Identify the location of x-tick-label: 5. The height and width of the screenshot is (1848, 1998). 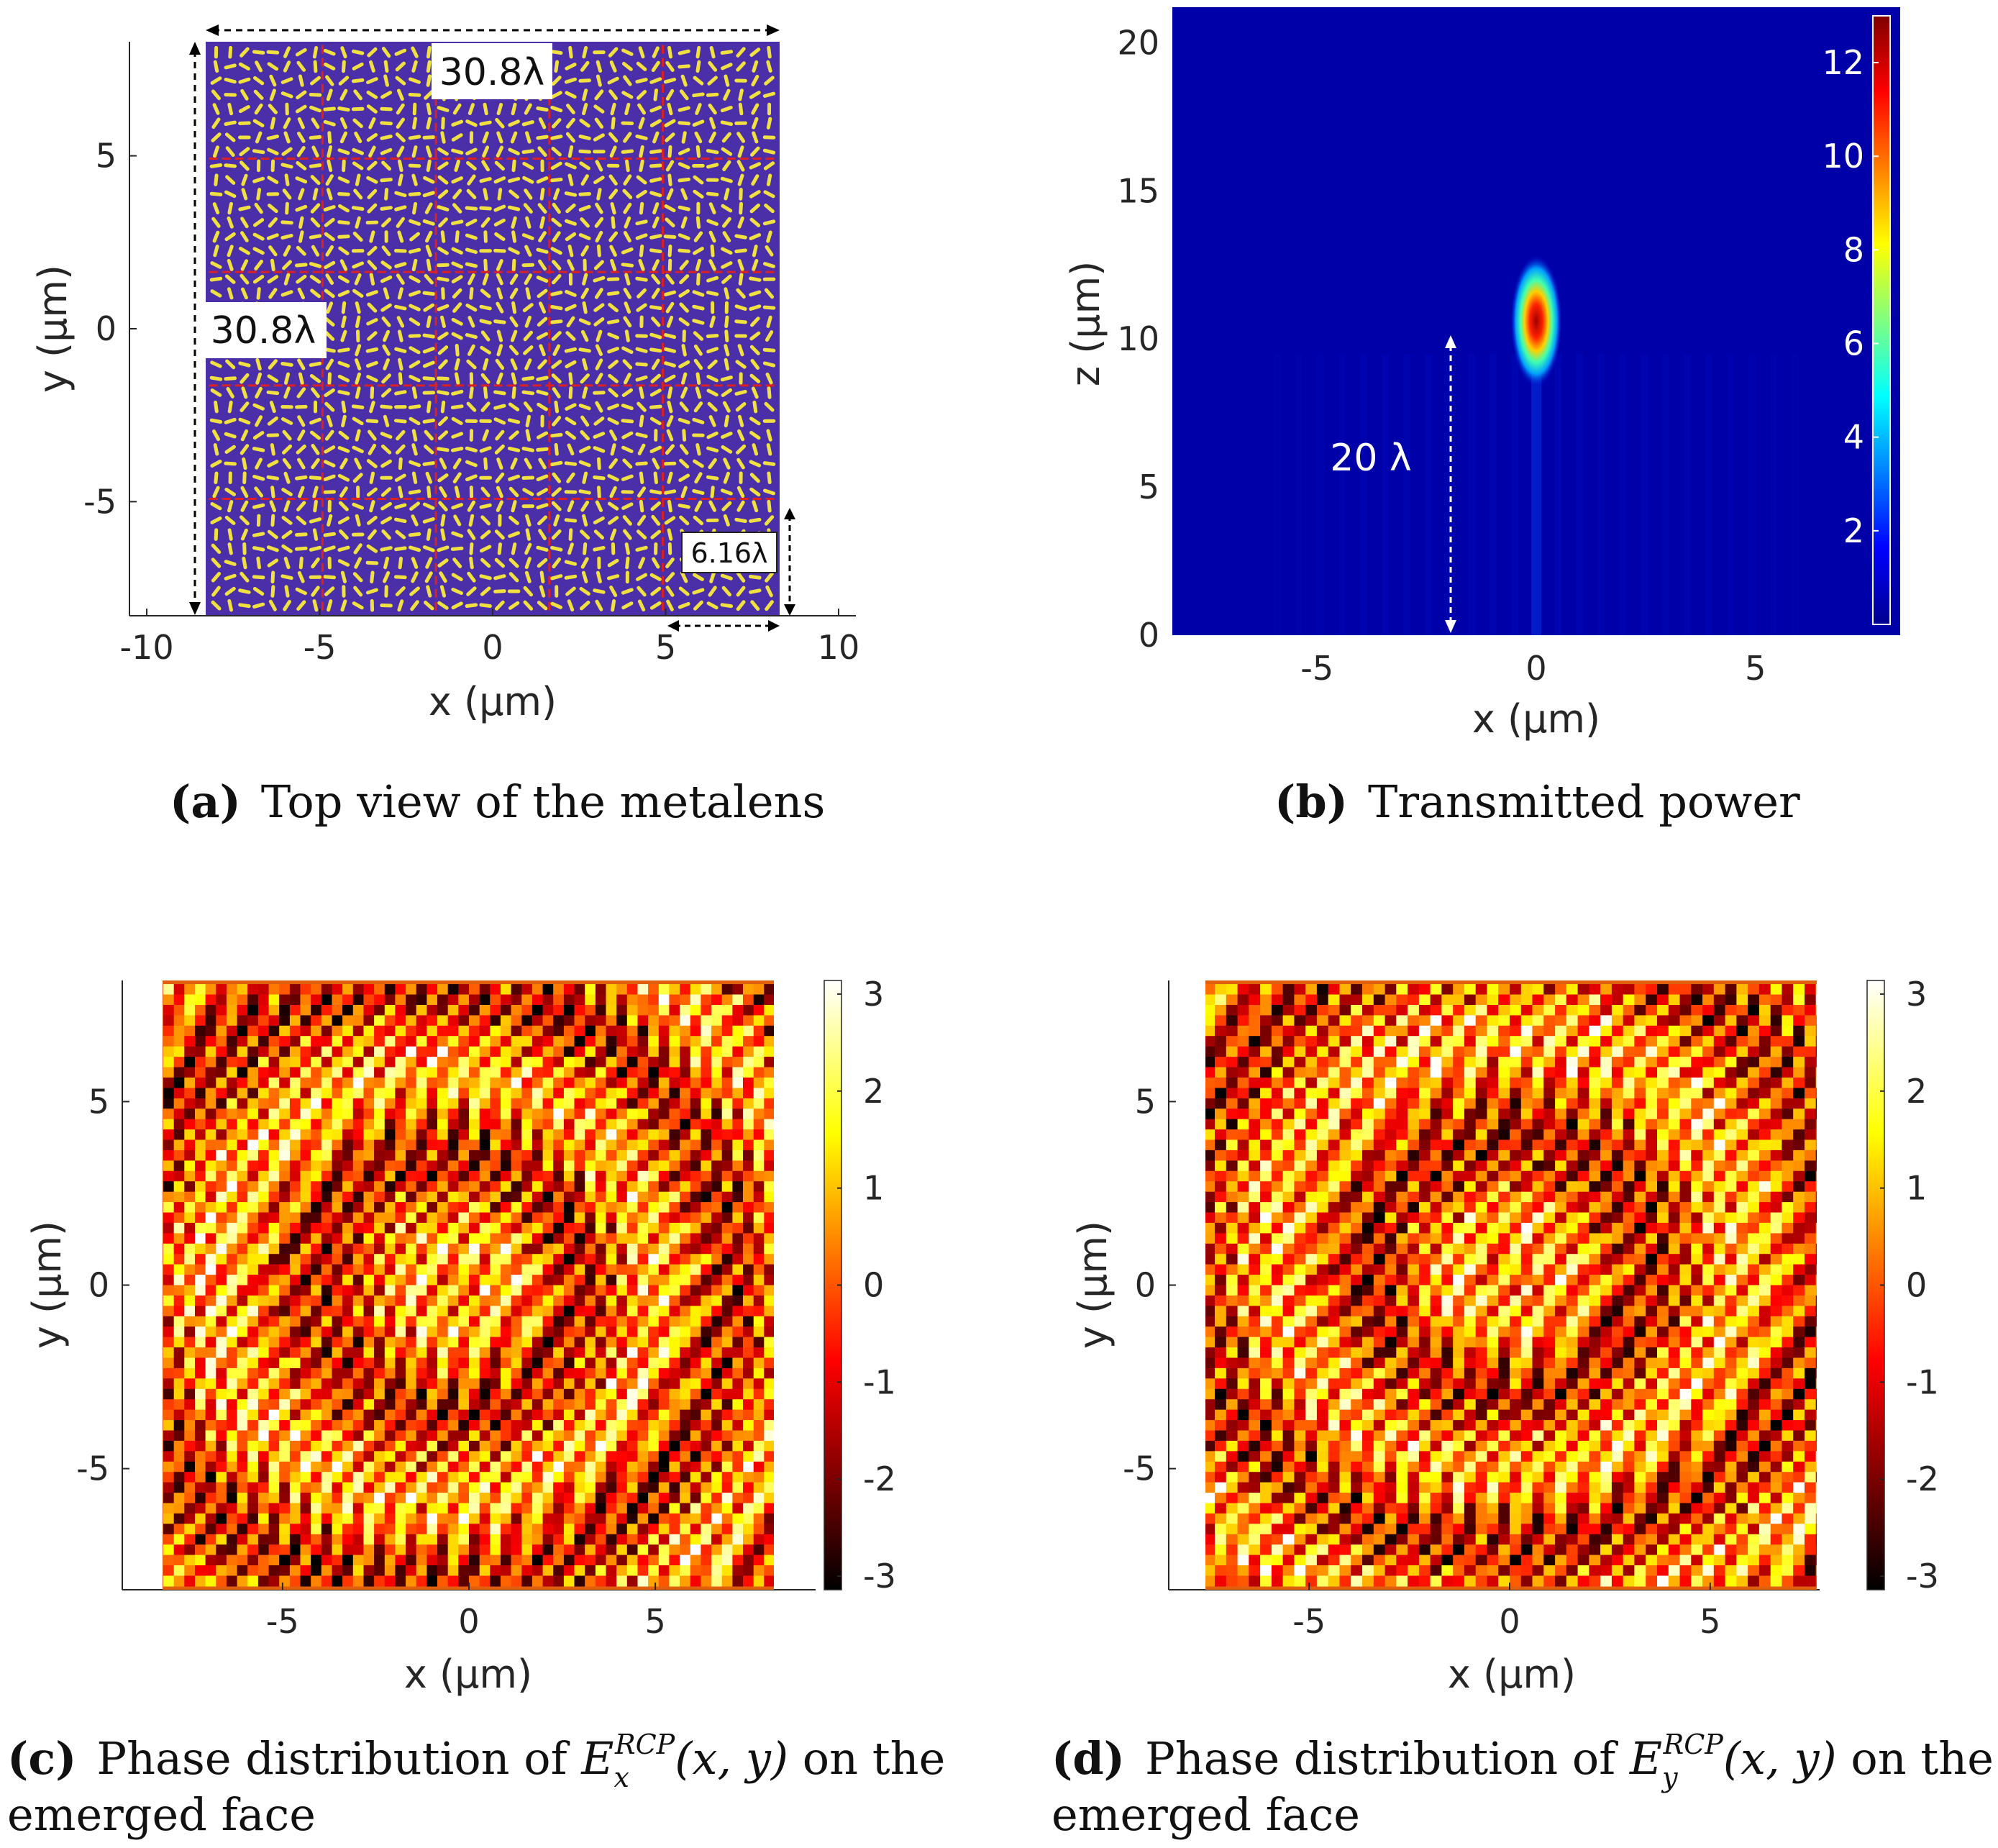
(1756, 668).